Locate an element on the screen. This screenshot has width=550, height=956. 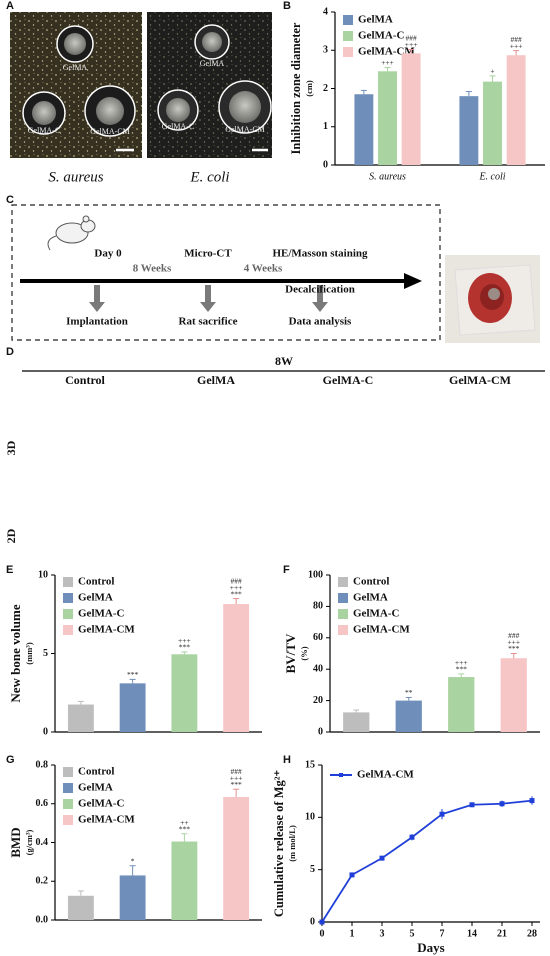
significance: ++ is located at coordinates (184, 822).